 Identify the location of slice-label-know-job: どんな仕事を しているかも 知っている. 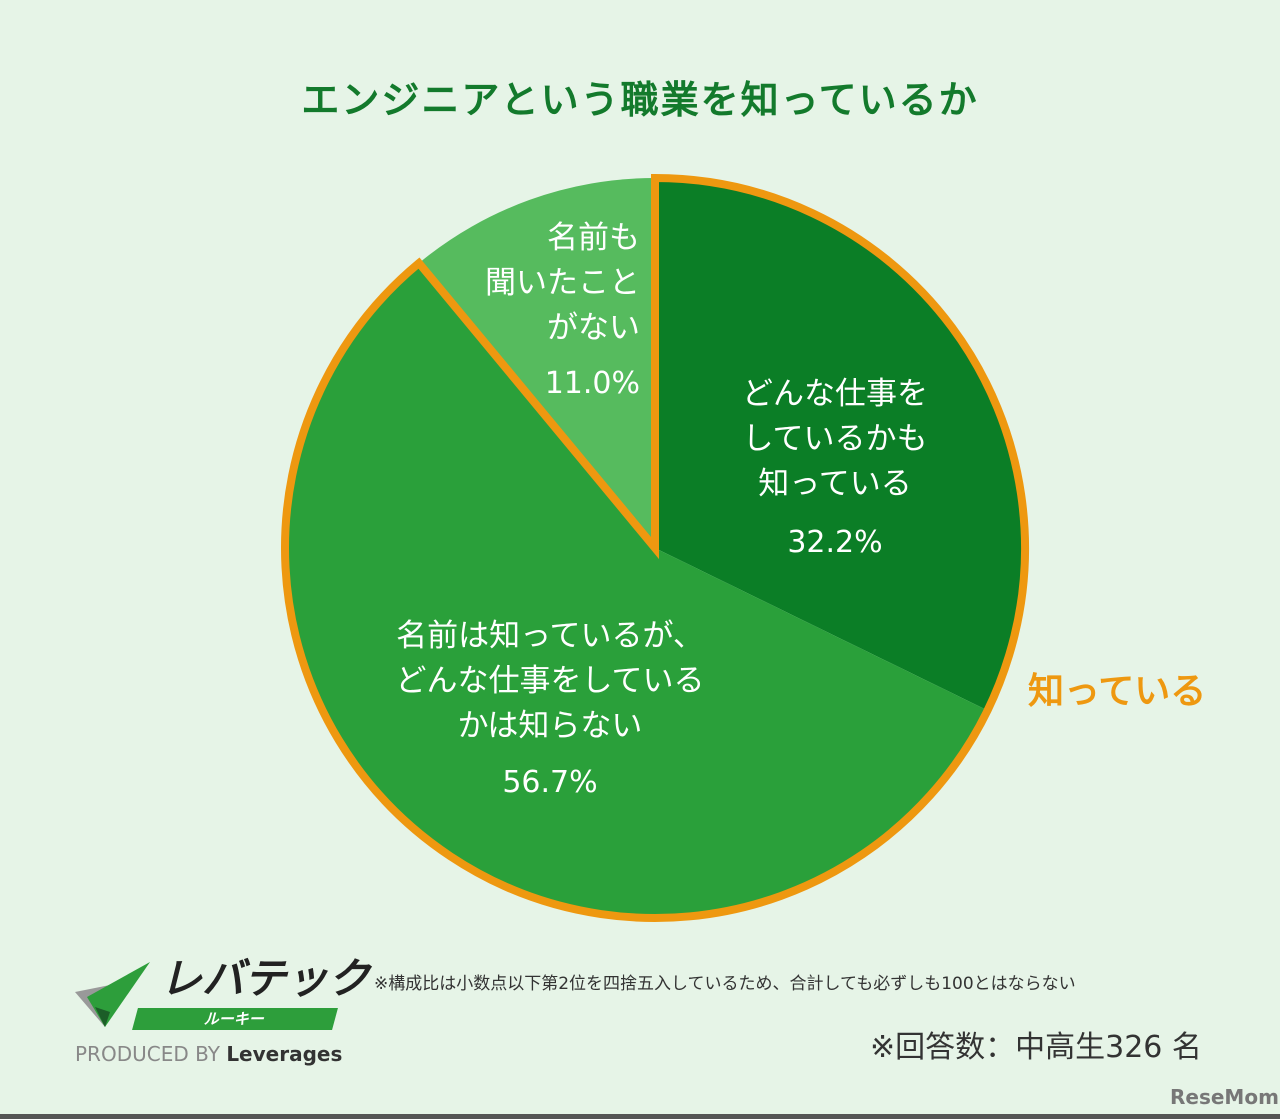
(835, 439).